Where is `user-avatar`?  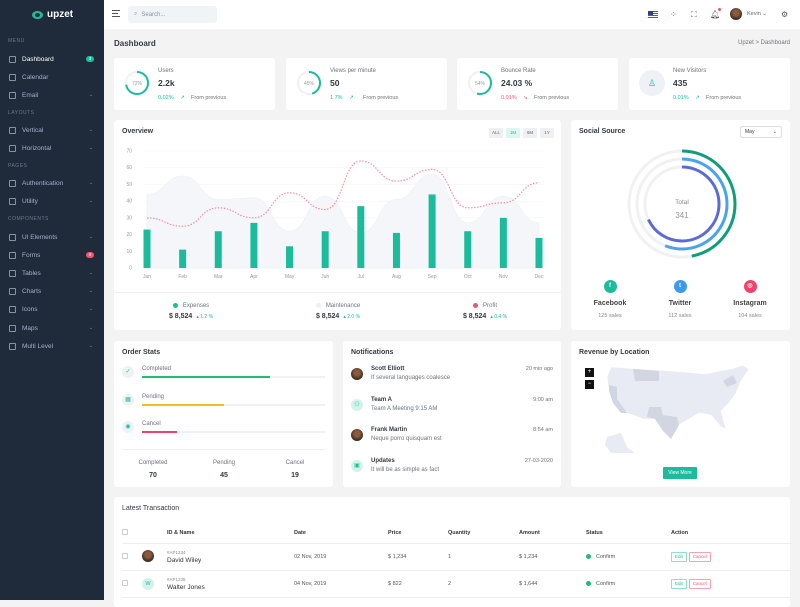 user-avatar is located at coordinates (736, 14).